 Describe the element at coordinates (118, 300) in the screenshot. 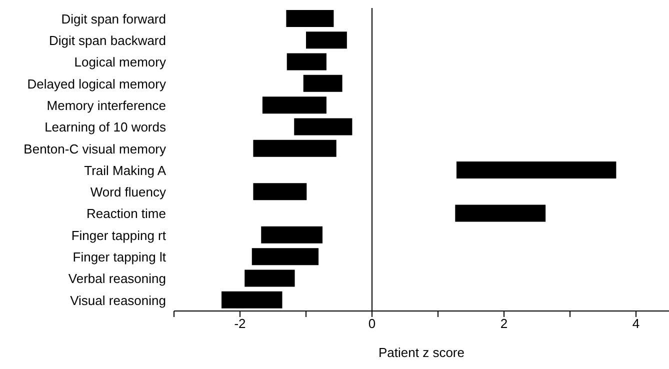

I see `y-tick-label: Visual reasoning` at that location.